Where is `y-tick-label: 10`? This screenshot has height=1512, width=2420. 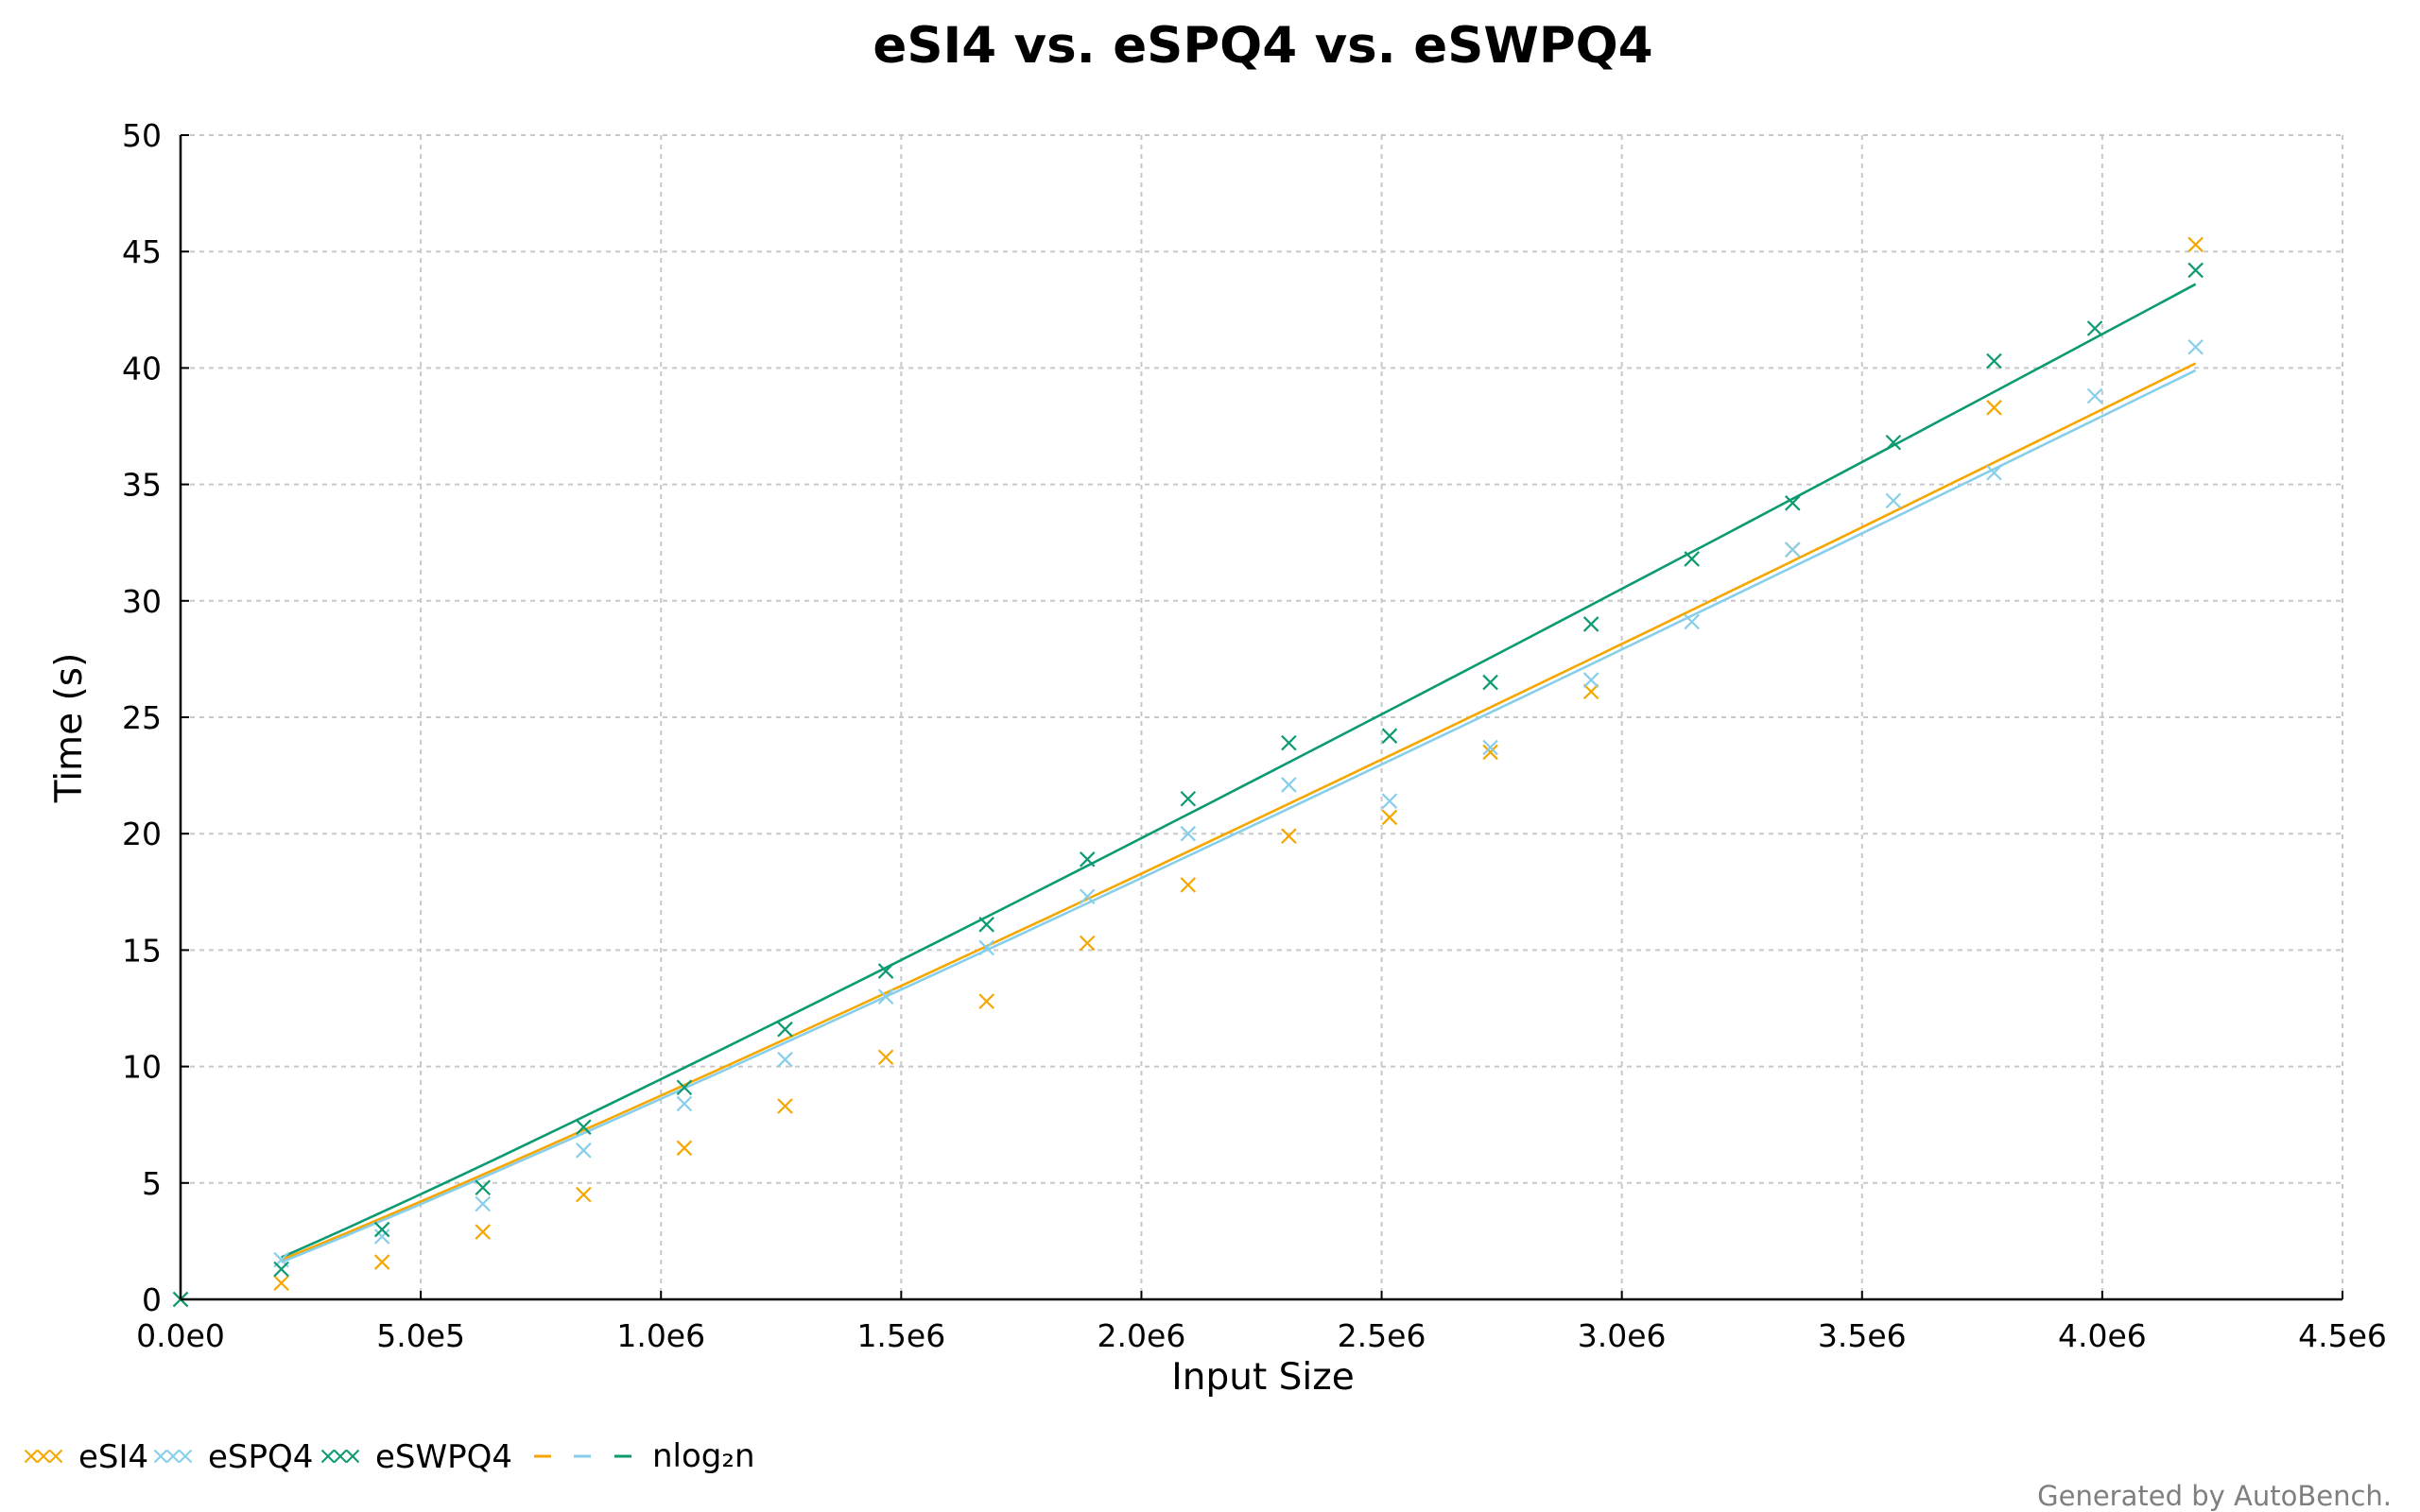 y-tick-label: 10 is located at coordinates (142, 1067).